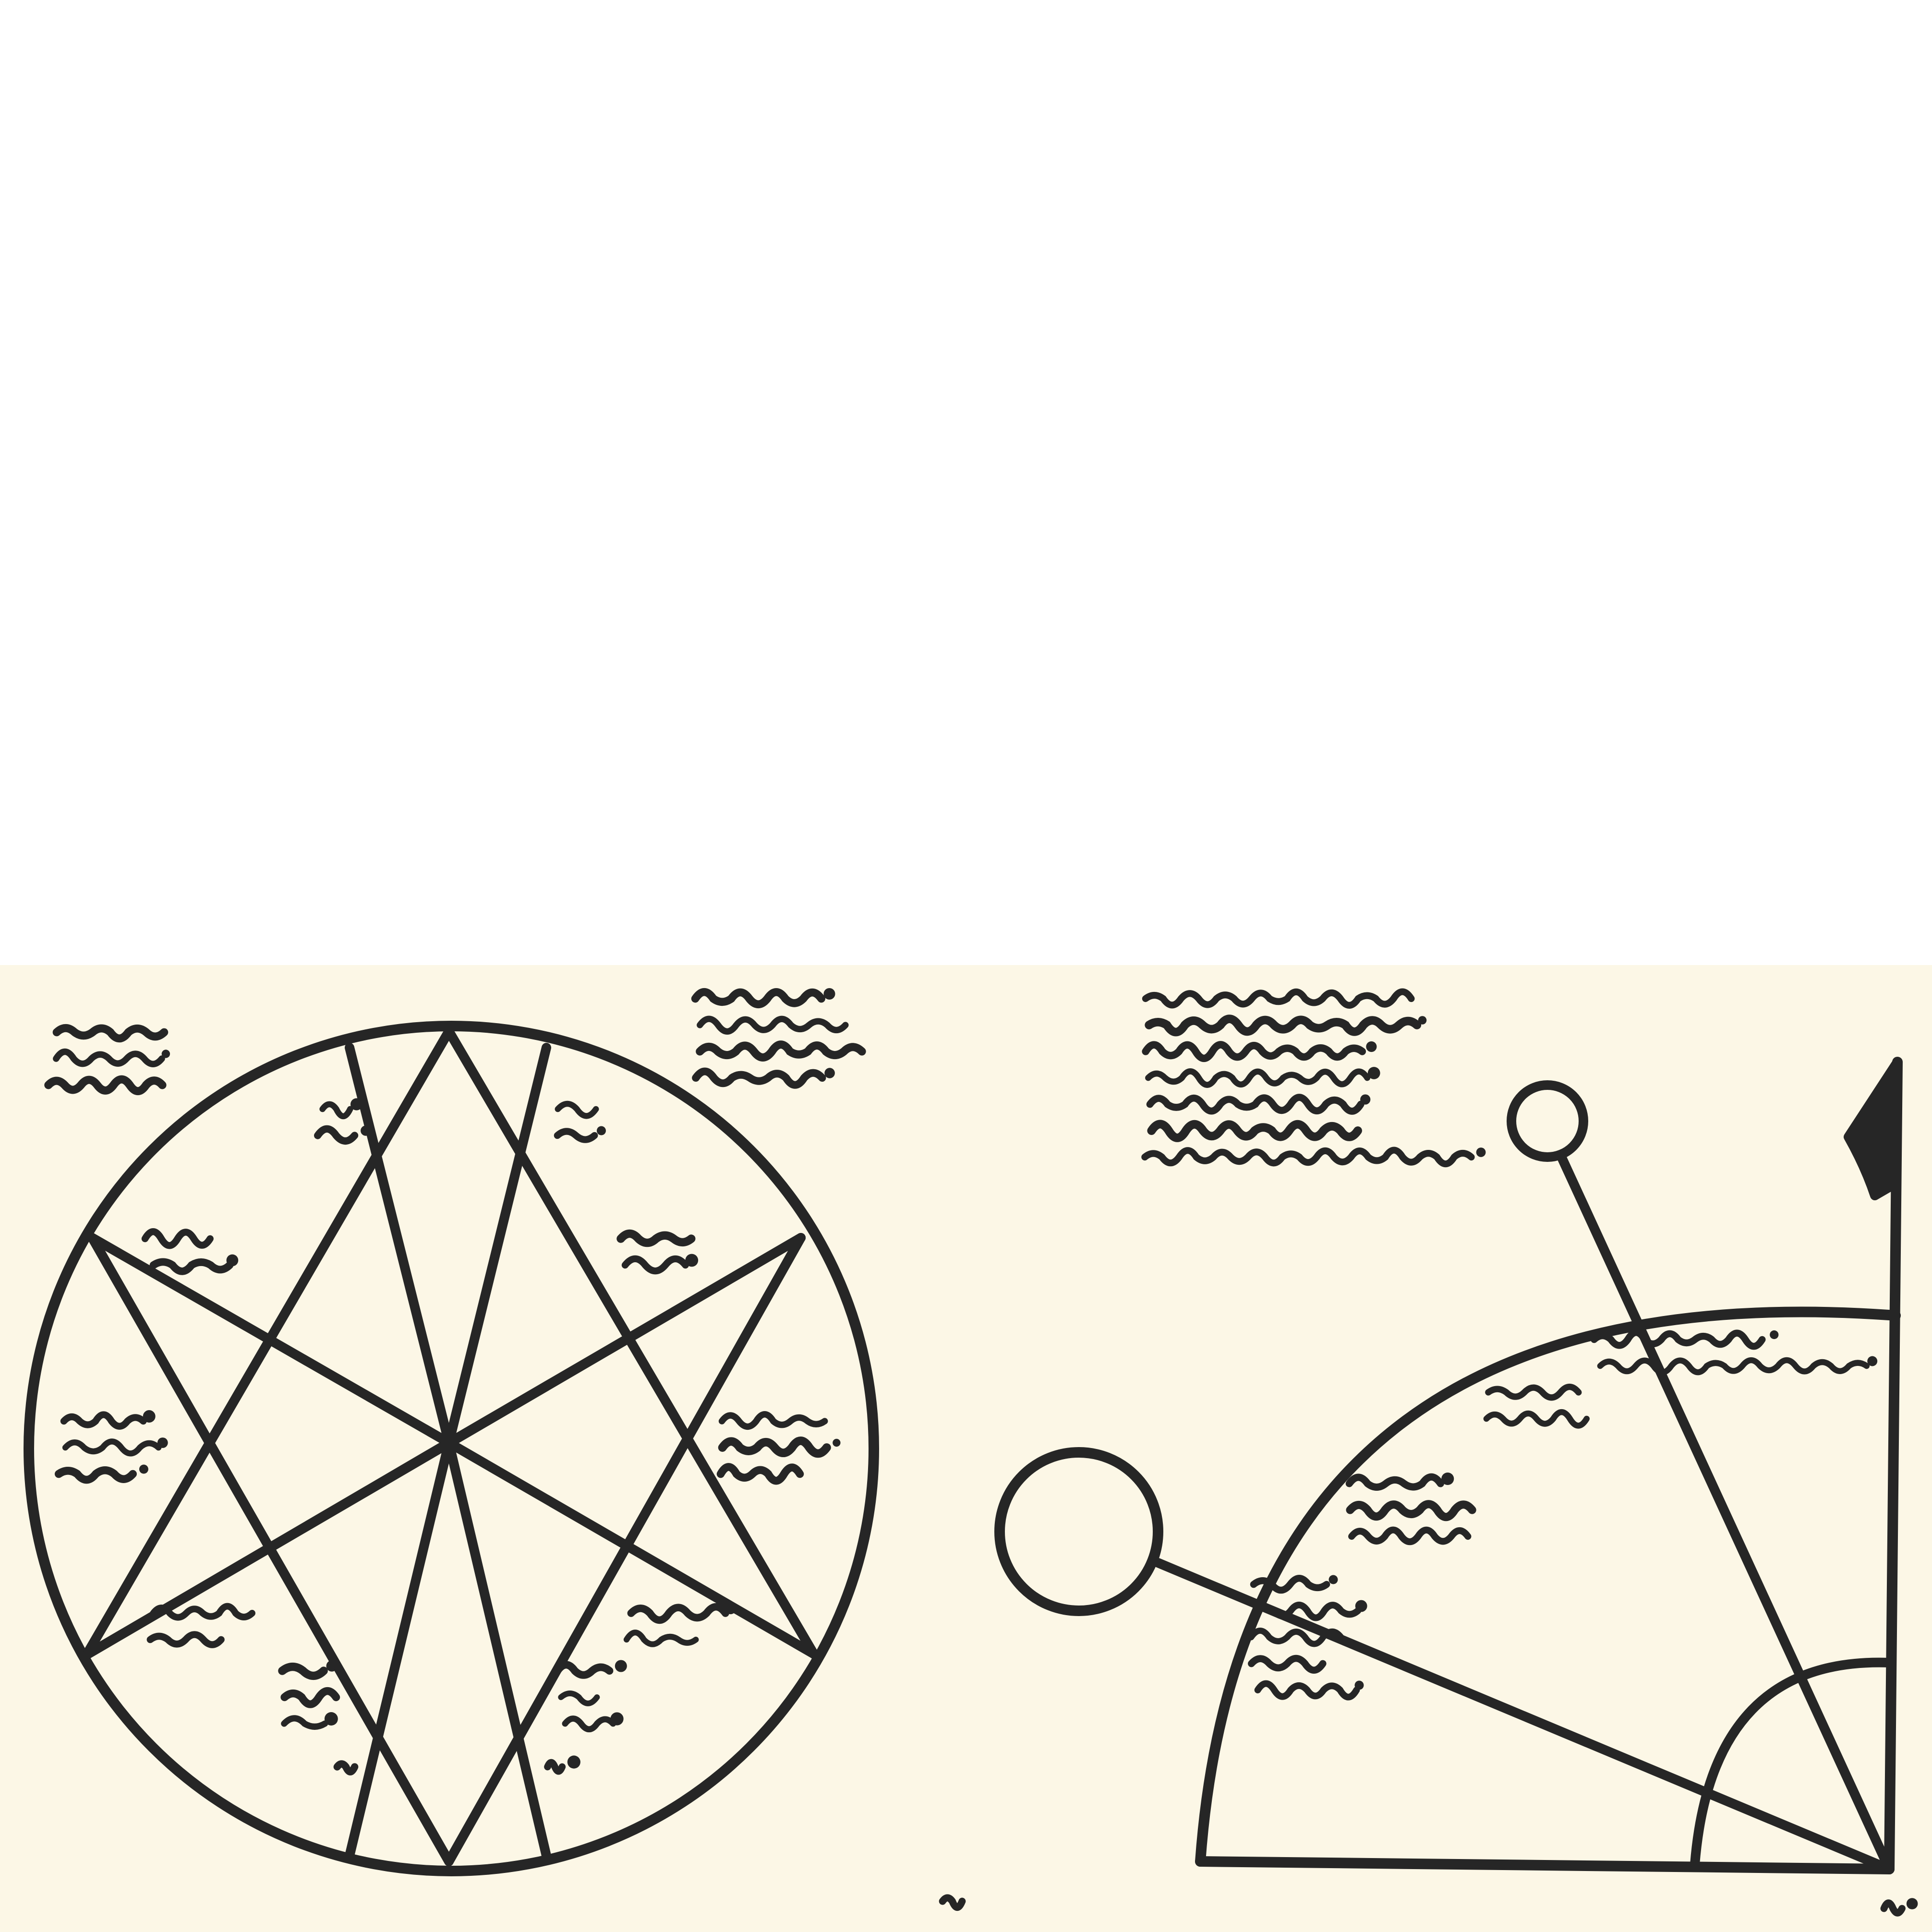 Image resolution: width=1932 pixels, height=1932 pixels. What do you see at coordinates (1700, 1477) in the screenshot?
I see `pendulum-small` at bounding box center [1700, 1477].